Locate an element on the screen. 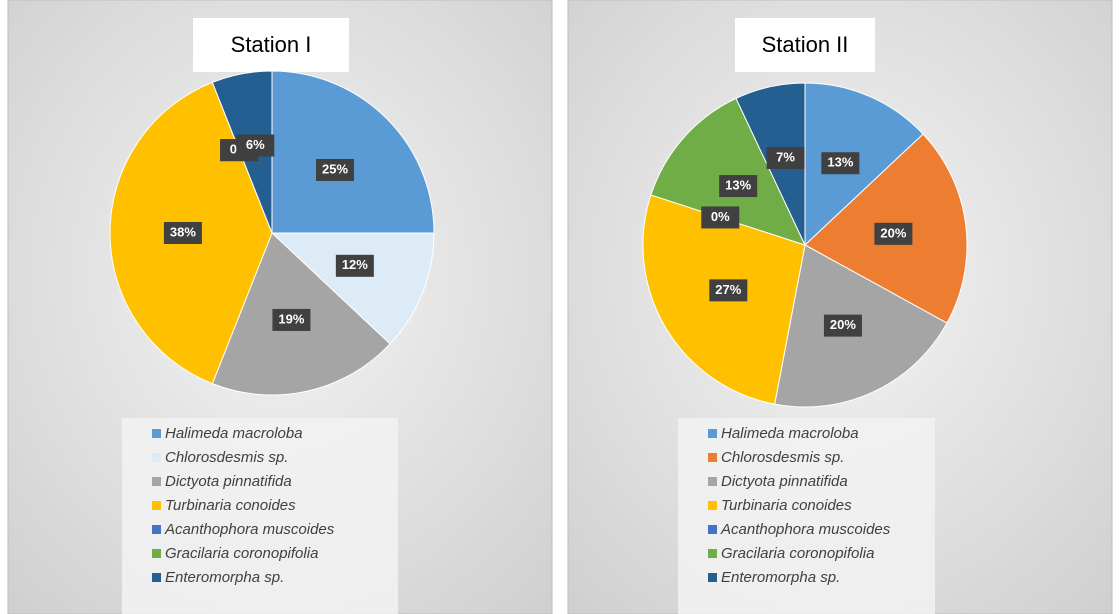  data-label: 19% is located at coordinates (291, 318).